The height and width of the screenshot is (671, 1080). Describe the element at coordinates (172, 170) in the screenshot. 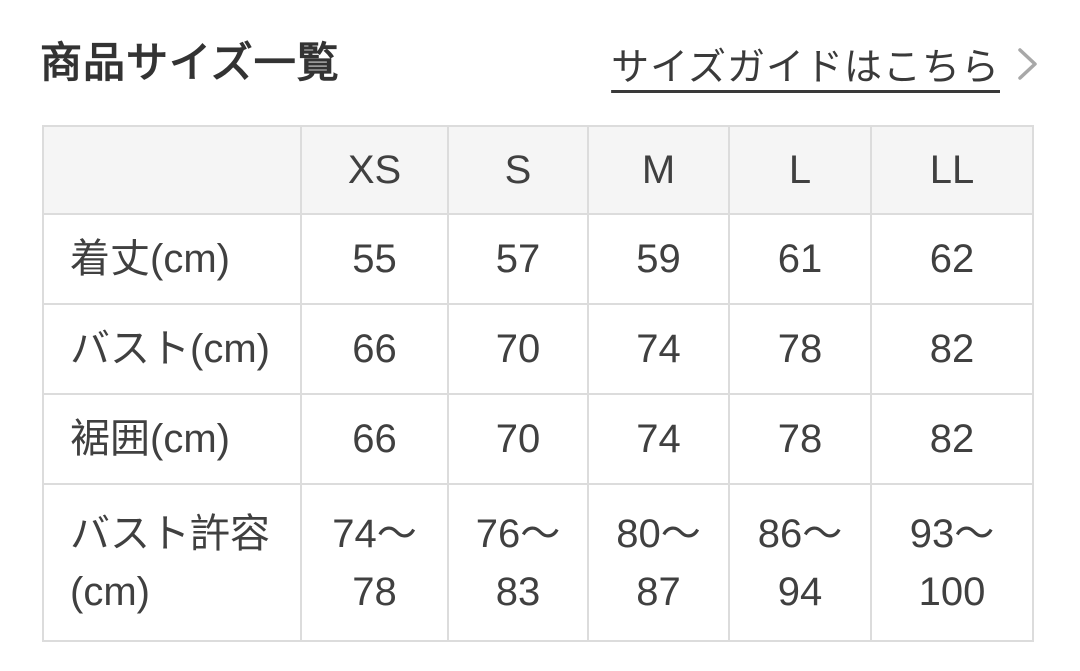

I see `size-column-header-empty` at that location.